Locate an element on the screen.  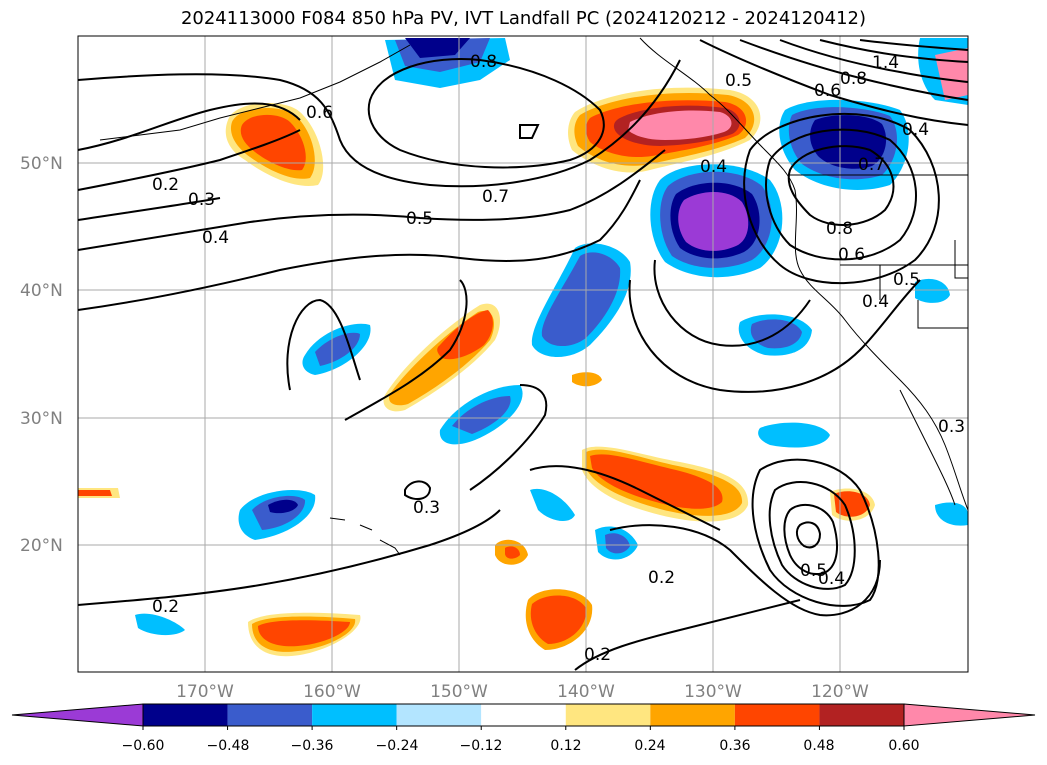
colorbar-tick-label: −0.12 is located at coordinates (481, 746).